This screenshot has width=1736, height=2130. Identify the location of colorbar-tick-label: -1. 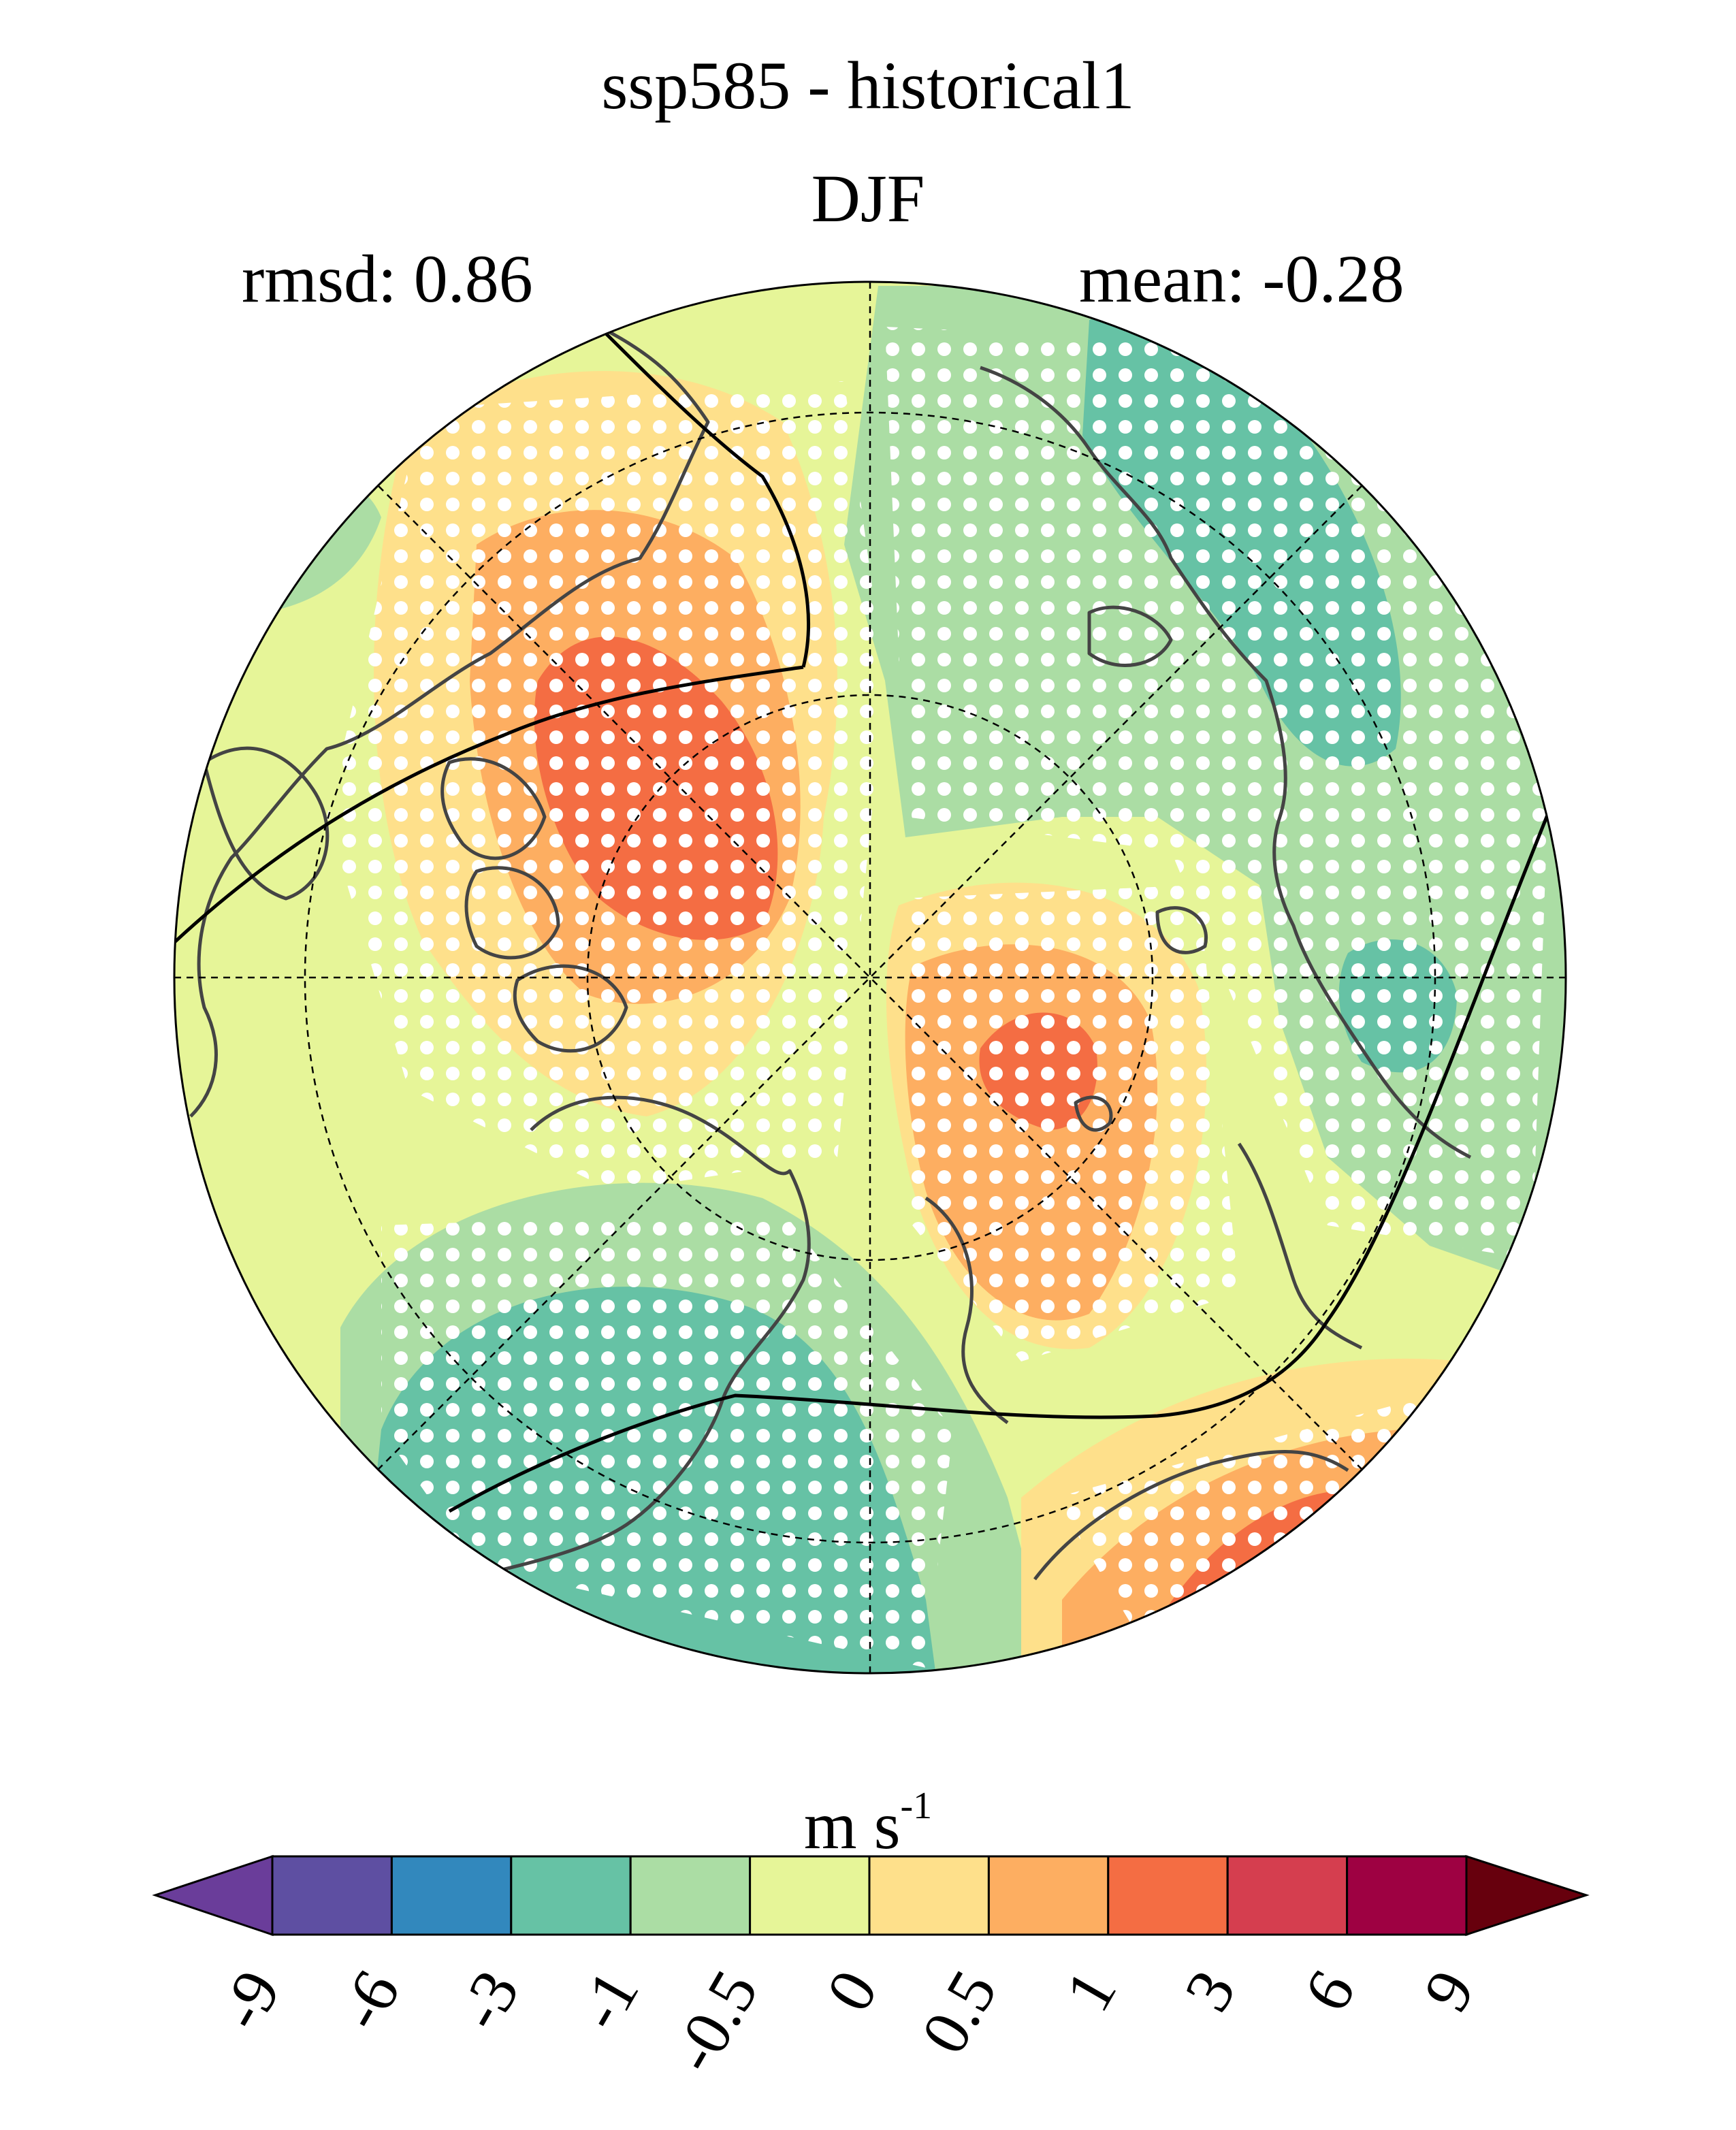
(607, 2000).